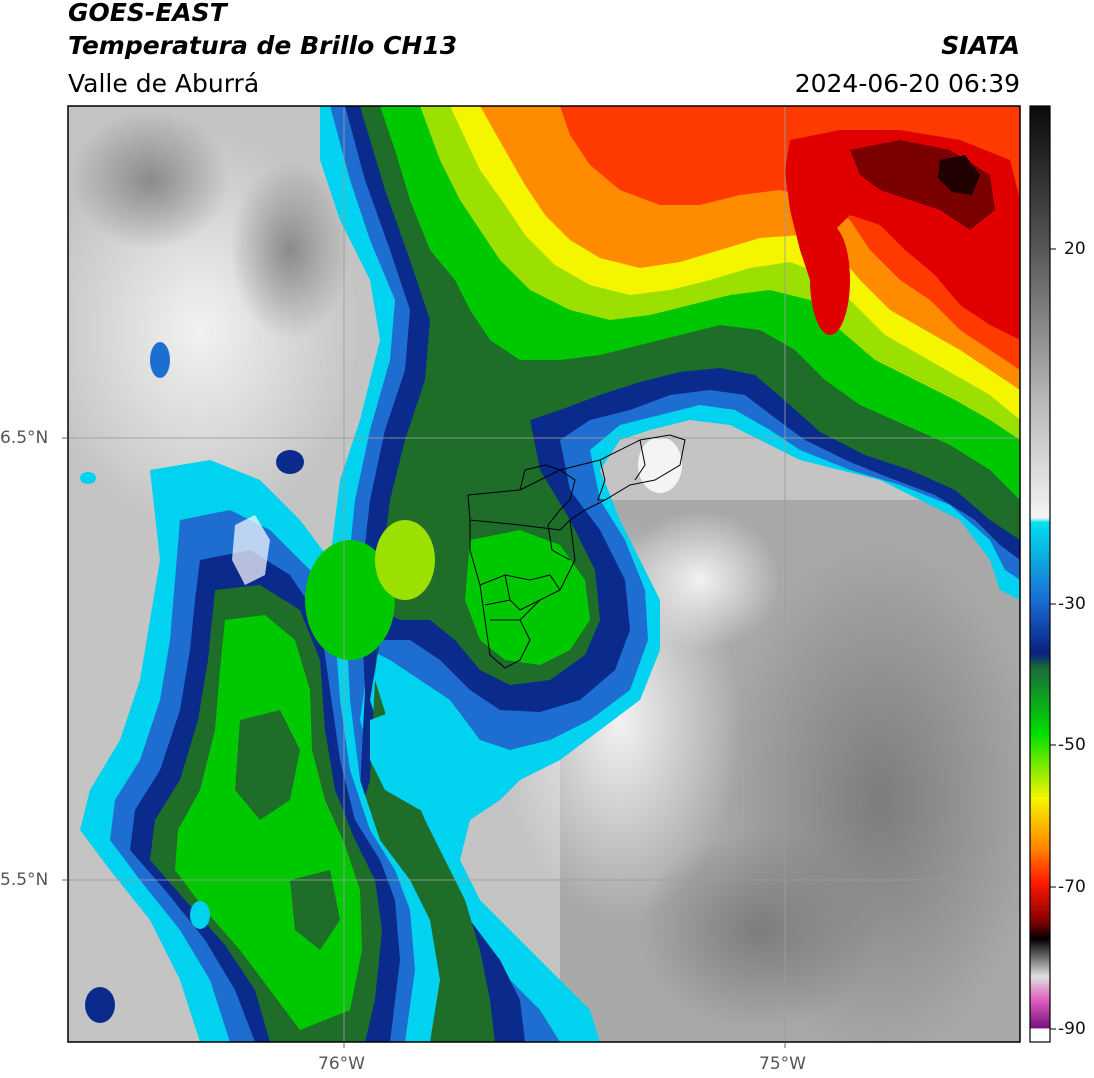 This screenshot has height=1078, width=1094. What do you see at coordinates (907, 83) in the screenshot?
I see `timestamp-label: 2024-06-20 06:39` at bounding box center [907, 83].